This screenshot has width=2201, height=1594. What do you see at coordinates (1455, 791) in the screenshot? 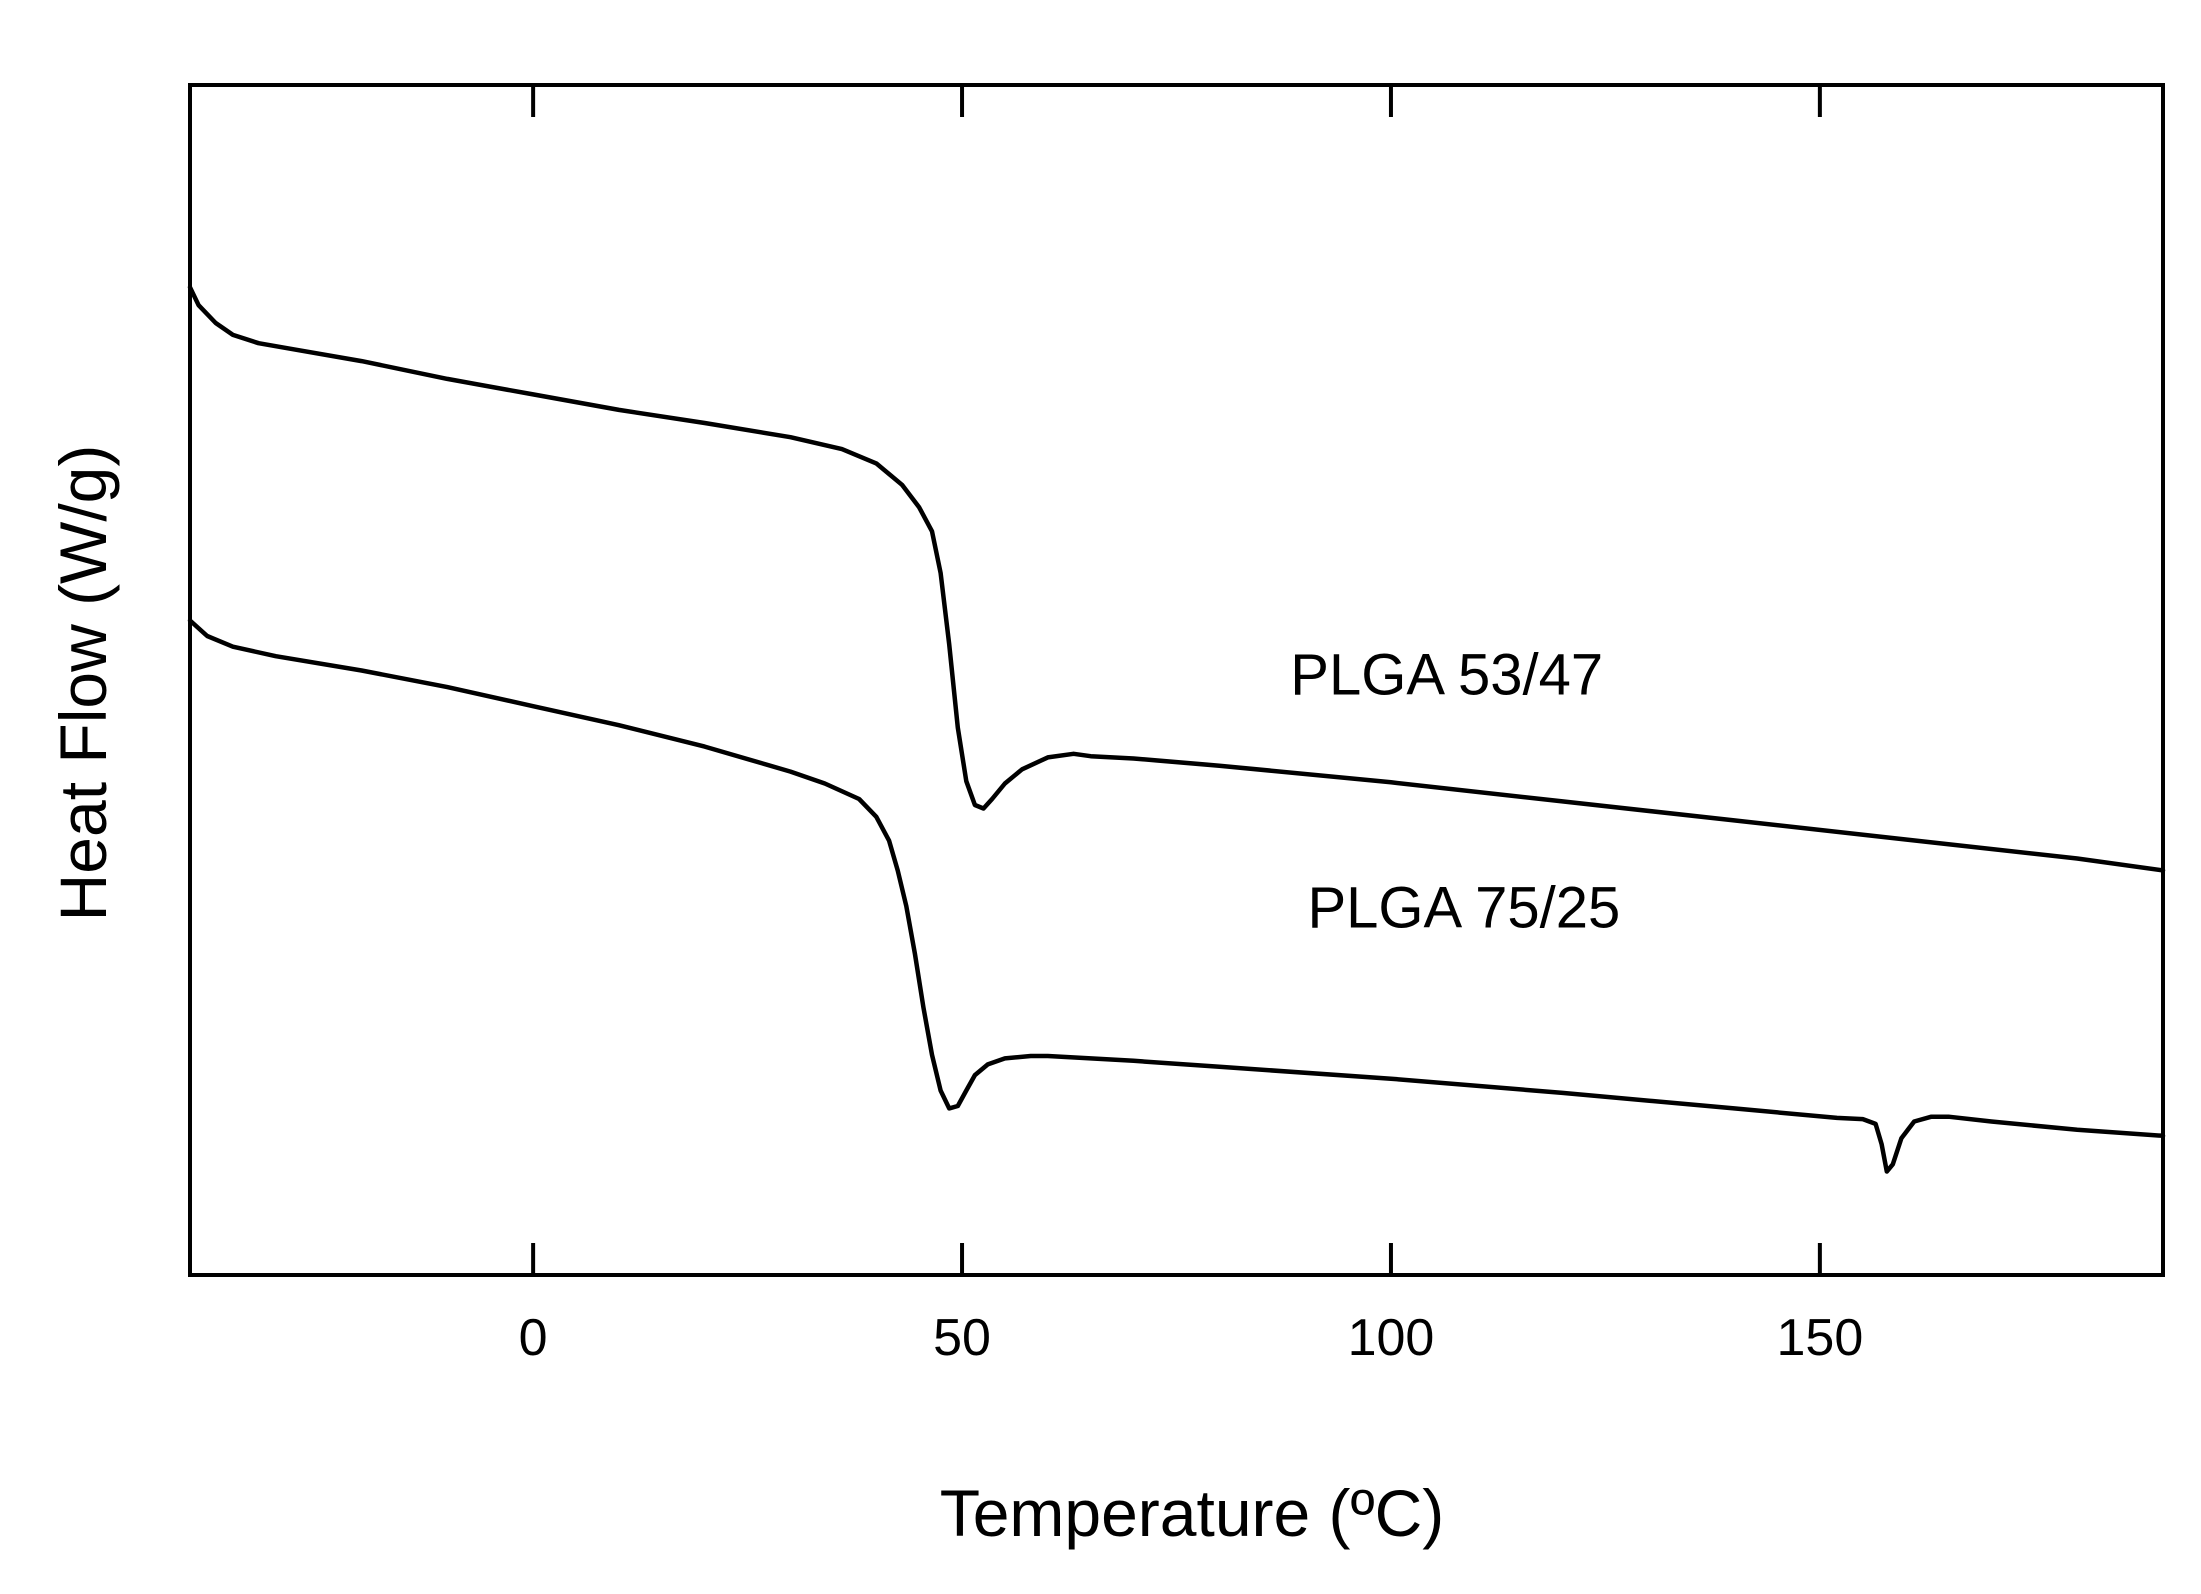
I see `series-annotations: PLGA 53/47 PLGA 75/25` at bounding box center [1455, 791].